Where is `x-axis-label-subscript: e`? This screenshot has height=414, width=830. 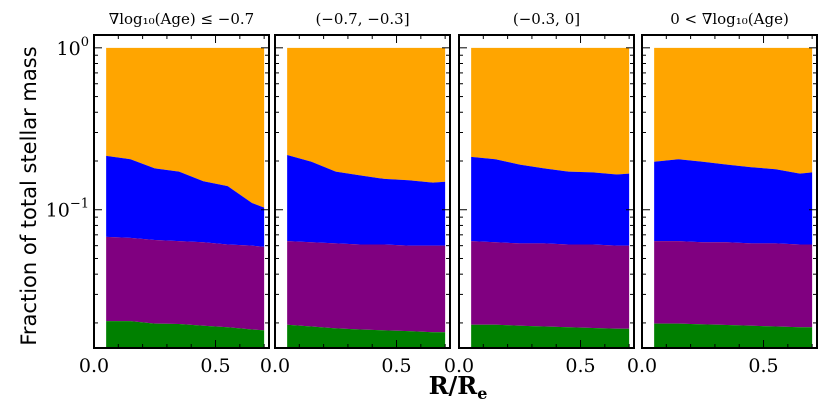 x-axis-label-subscript: e is located at coordinates (482, 393).